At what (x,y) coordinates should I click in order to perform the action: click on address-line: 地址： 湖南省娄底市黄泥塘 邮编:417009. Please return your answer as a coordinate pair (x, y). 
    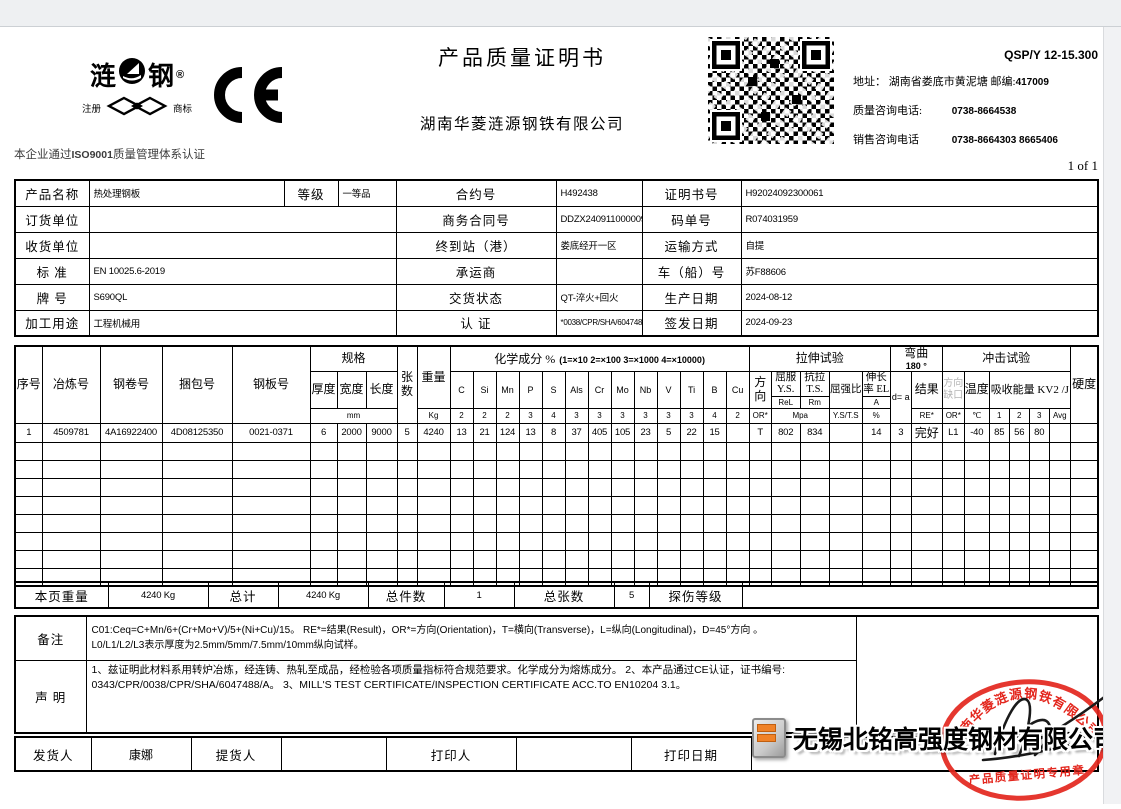
    Looking at the image, I should click on (951, 82).